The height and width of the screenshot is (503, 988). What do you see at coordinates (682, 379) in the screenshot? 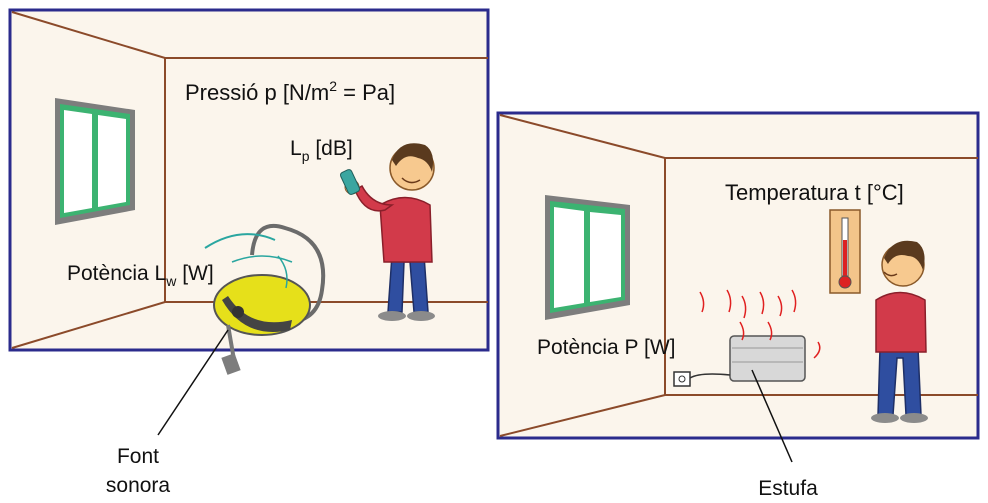
I see `power-socket` at bounding box center [682, 379].